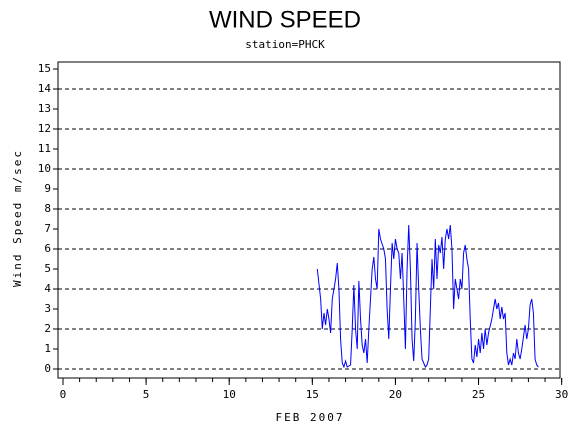 The width and height of the screenshot is (570, 430). I want to click on y-tick-label: 14, so click(45, 88).